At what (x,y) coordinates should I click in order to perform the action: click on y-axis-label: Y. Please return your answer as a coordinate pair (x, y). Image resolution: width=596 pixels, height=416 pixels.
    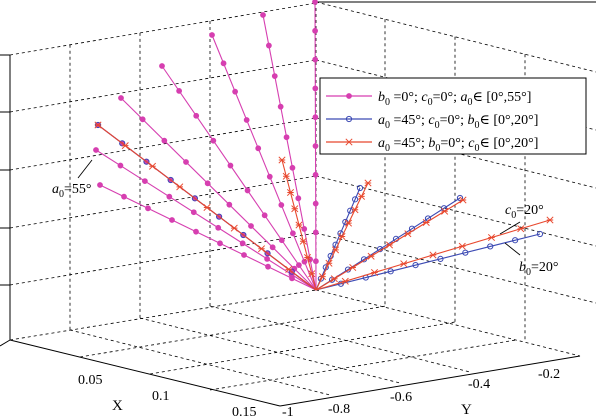
    Looking at the image, I should click on (466, 409).